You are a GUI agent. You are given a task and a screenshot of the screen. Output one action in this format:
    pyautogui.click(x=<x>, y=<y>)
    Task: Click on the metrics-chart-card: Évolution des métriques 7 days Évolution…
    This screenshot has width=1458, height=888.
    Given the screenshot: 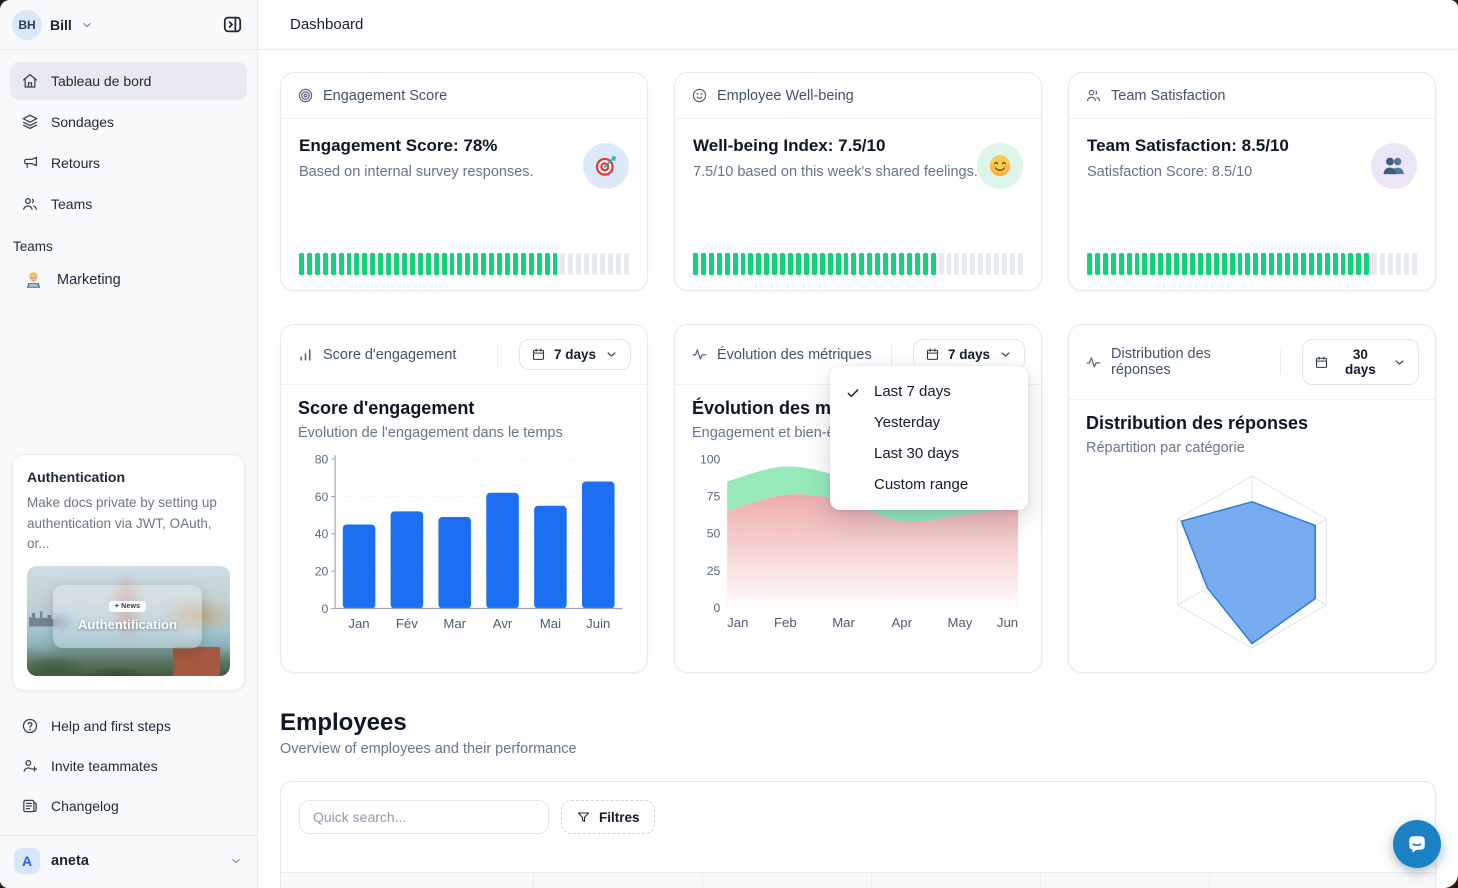 What is the action you would take?
    pyautogui.click(x=858, y=498)
    